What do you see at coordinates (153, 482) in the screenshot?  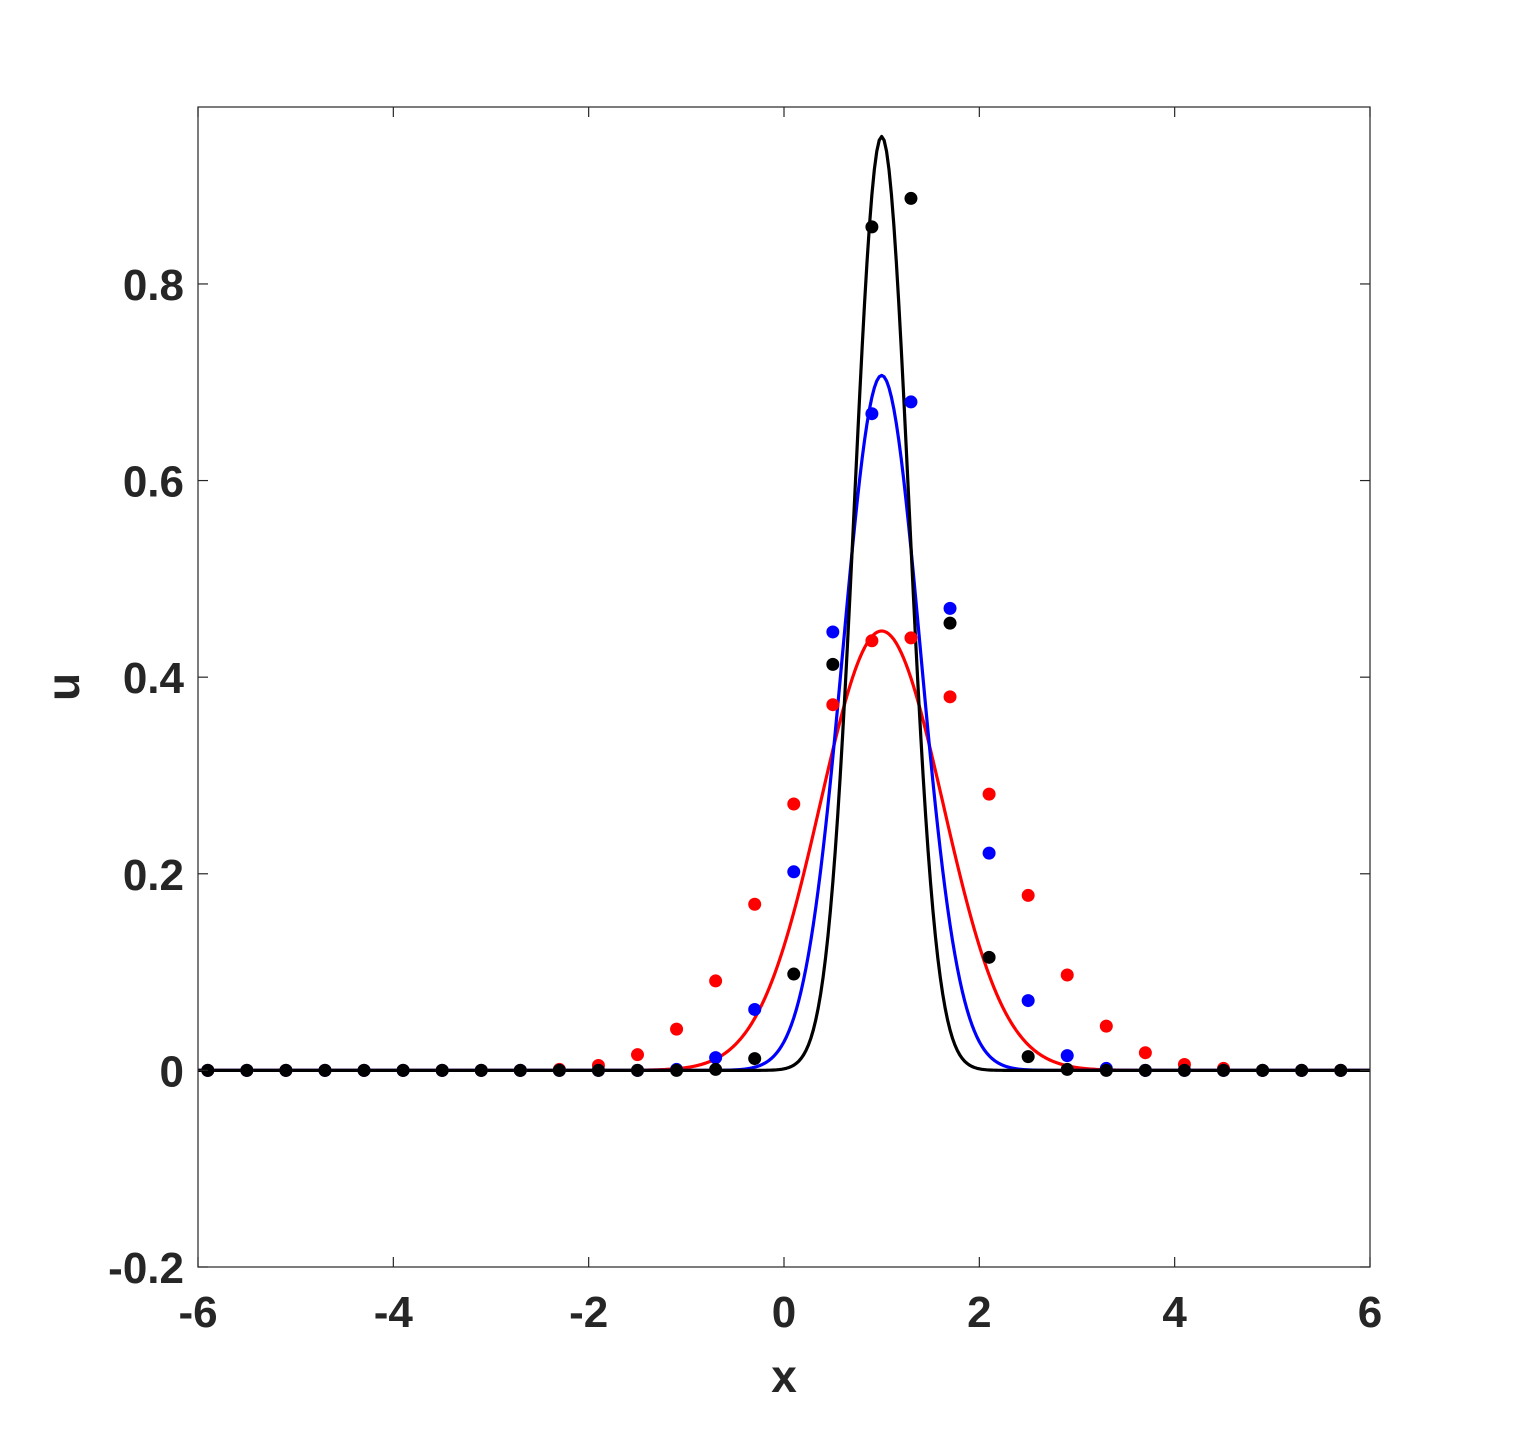 I see `y-tick-label: 0.6` at bounding box center [153, 482].